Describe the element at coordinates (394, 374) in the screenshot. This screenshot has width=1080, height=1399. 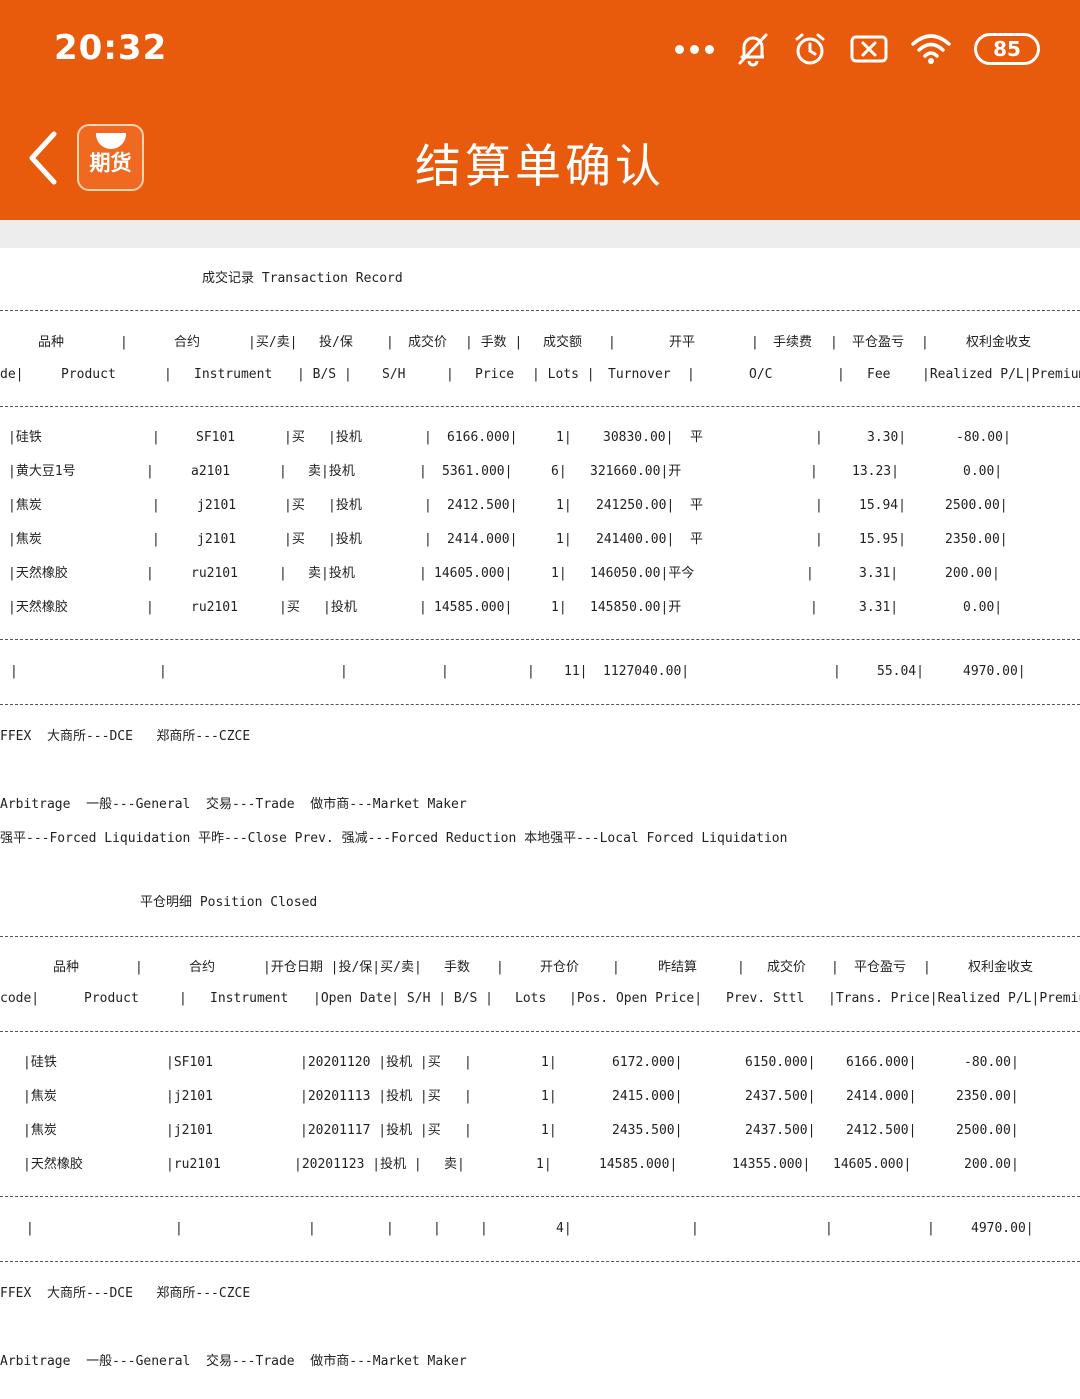
I see `header-cell: S/H` at that location.